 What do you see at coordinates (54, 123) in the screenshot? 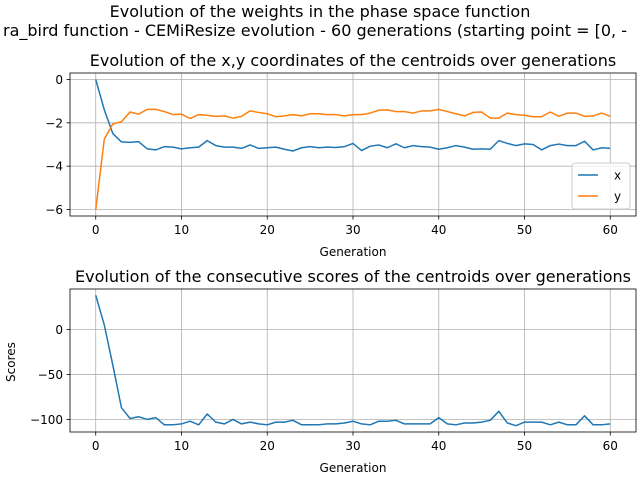
I see `coordinates-y-tick-label: −2` at bounding box center [54, 123].